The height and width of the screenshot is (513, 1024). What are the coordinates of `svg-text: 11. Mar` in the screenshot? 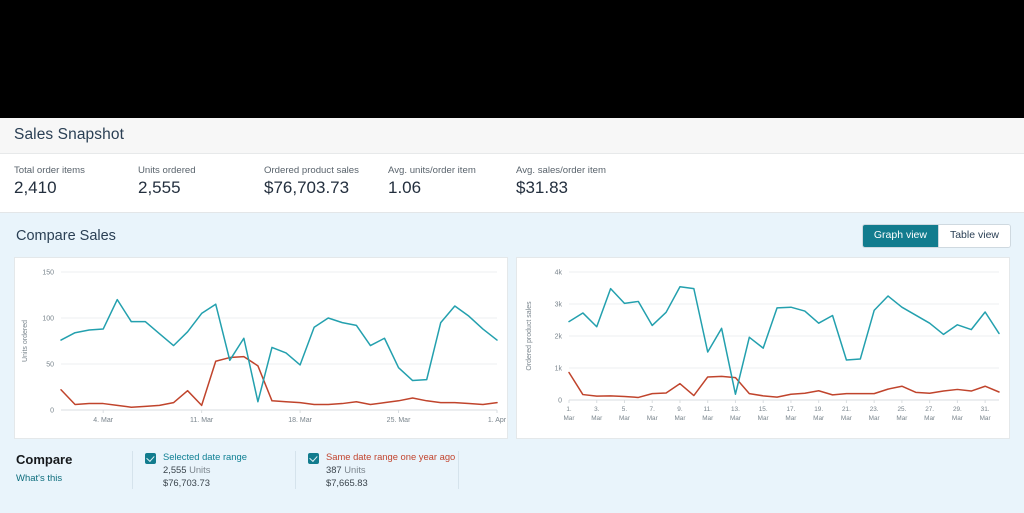 It's located at (202, 420).